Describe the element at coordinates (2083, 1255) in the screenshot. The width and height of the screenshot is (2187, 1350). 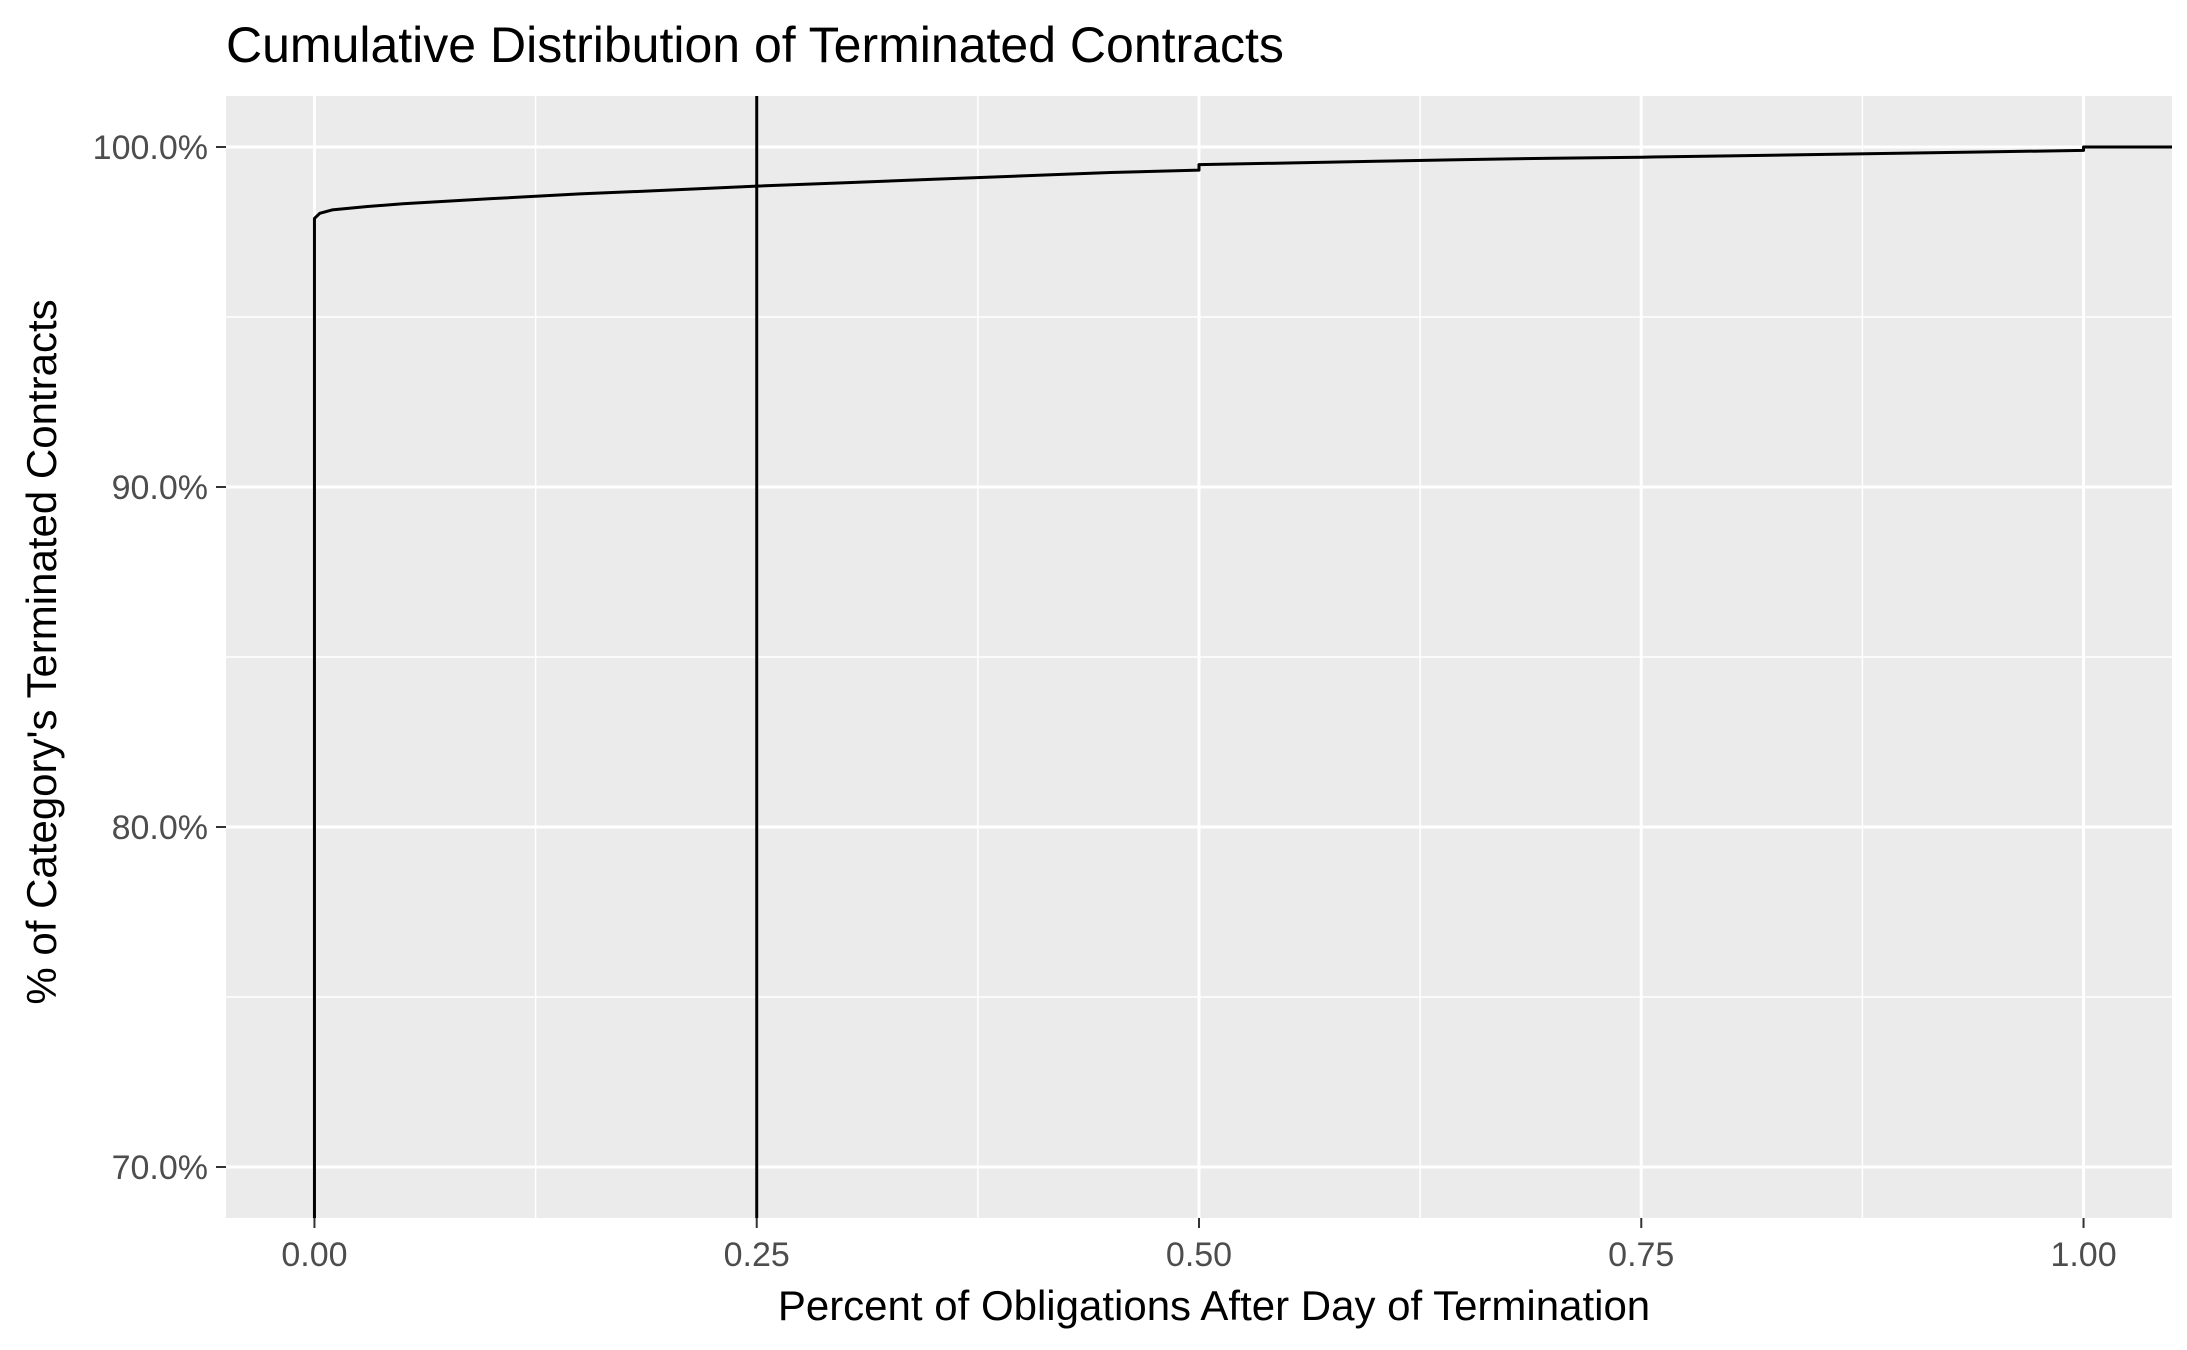
I see `x-tick-label-4: 1.00` at that location.